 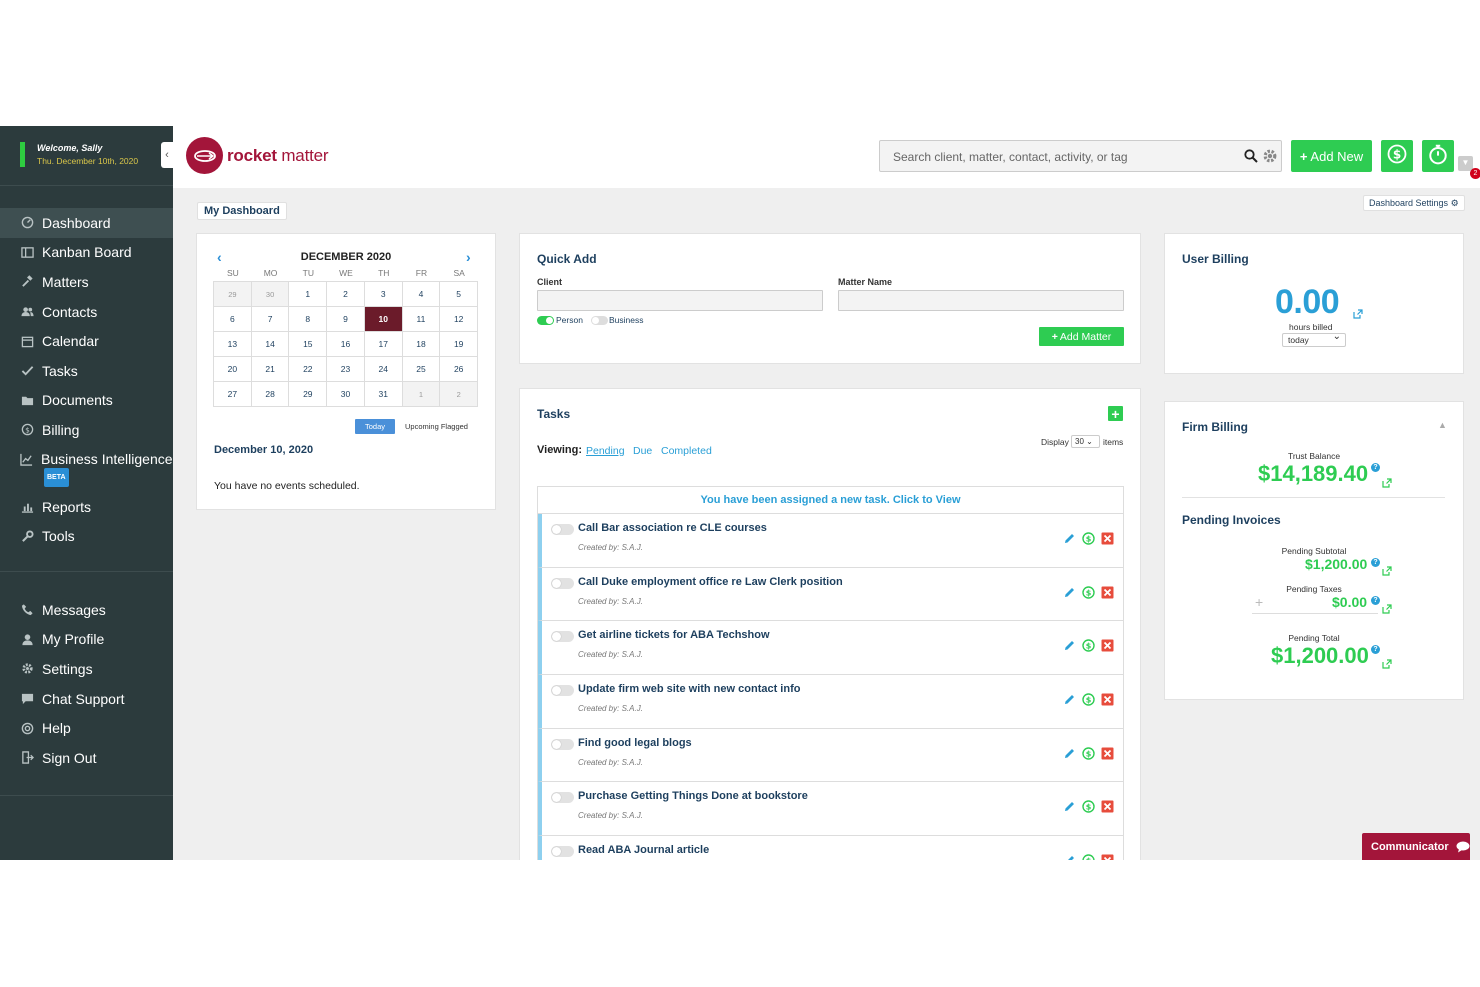 What do you see at coordinates (1331, 156) in the screenshot?
I see `add-new-button: + Add New` at bounding box center [1331, 156].